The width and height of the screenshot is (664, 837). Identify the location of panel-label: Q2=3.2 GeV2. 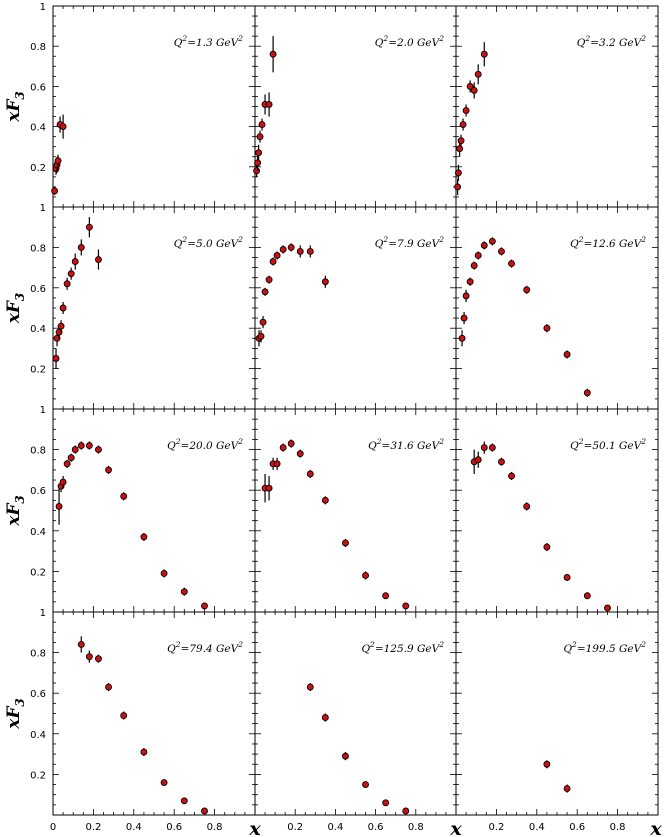
(611, 41).